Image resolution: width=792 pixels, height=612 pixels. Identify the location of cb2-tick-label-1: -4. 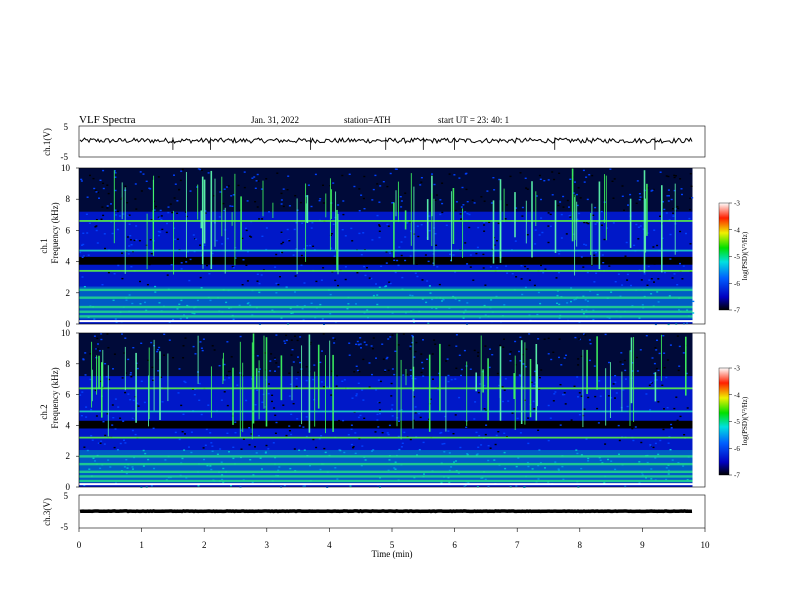
(737, 395).